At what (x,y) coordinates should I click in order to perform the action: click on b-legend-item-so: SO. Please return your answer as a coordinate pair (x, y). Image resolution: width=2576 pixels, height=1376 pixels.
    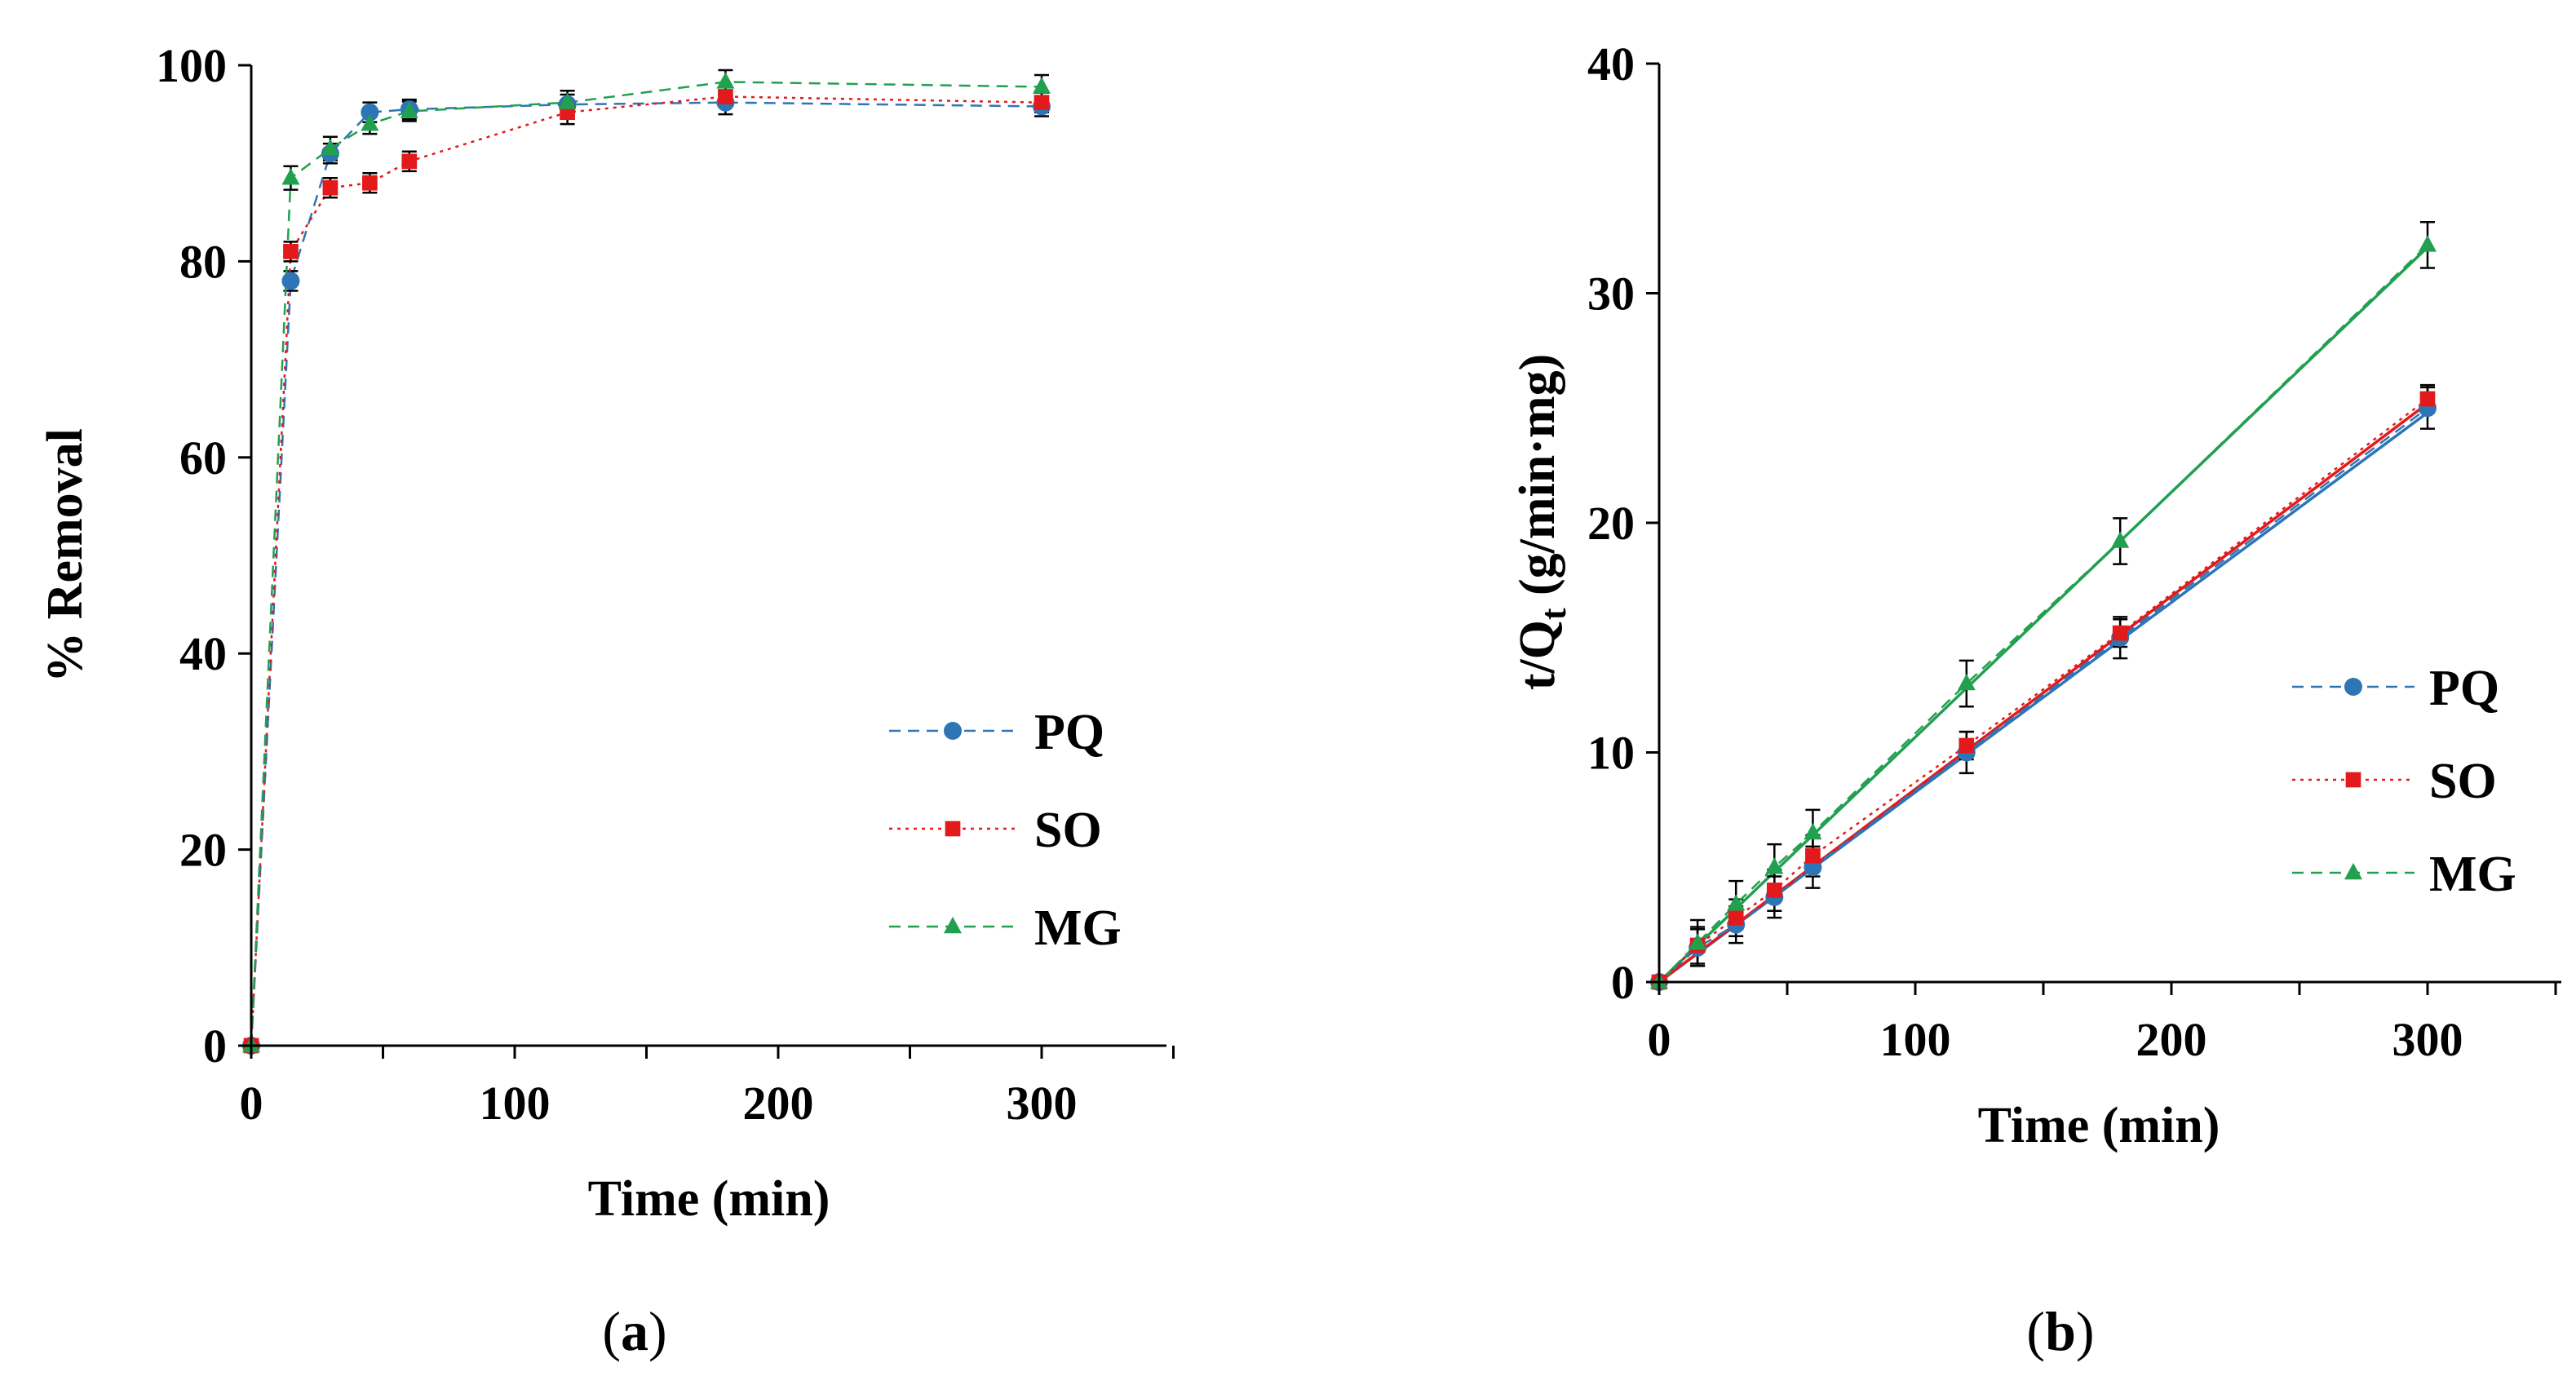
    Looking at the image, I should click on (2394, 781).